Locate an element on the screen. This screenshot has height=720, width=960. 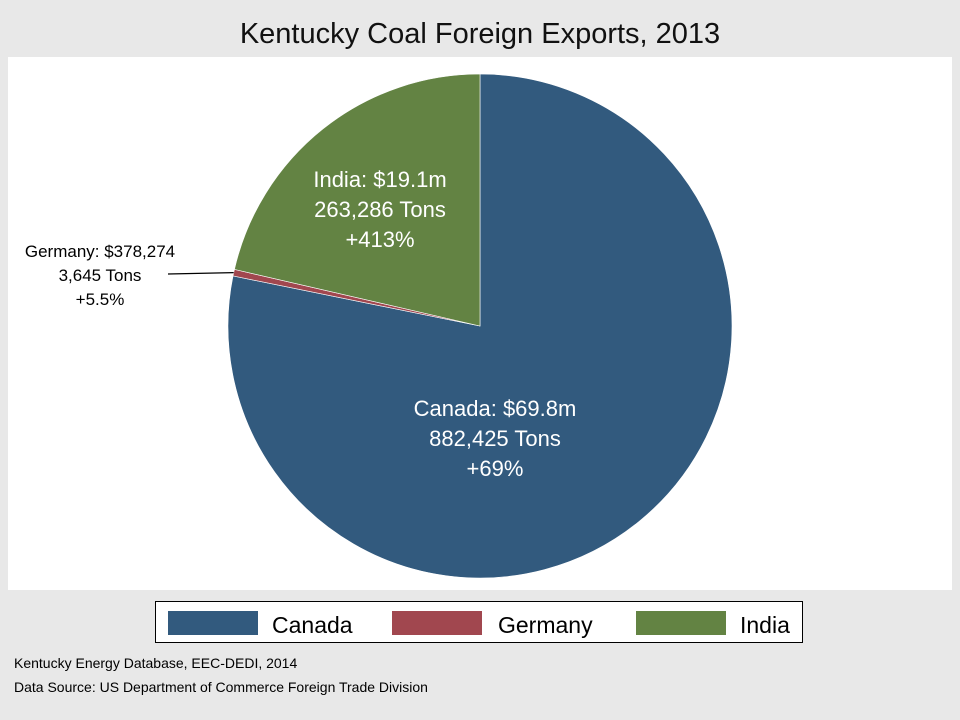
pie-slice-india is located at coordinates (357, 200).